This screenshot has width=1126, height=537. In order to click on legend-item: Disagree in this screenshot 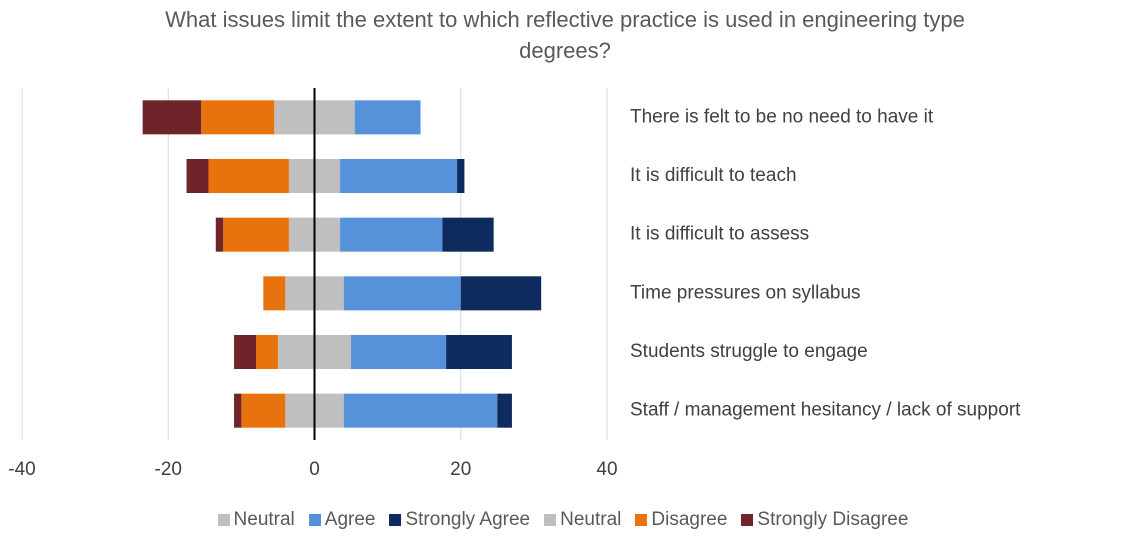, I will do `click(681, 520)`.